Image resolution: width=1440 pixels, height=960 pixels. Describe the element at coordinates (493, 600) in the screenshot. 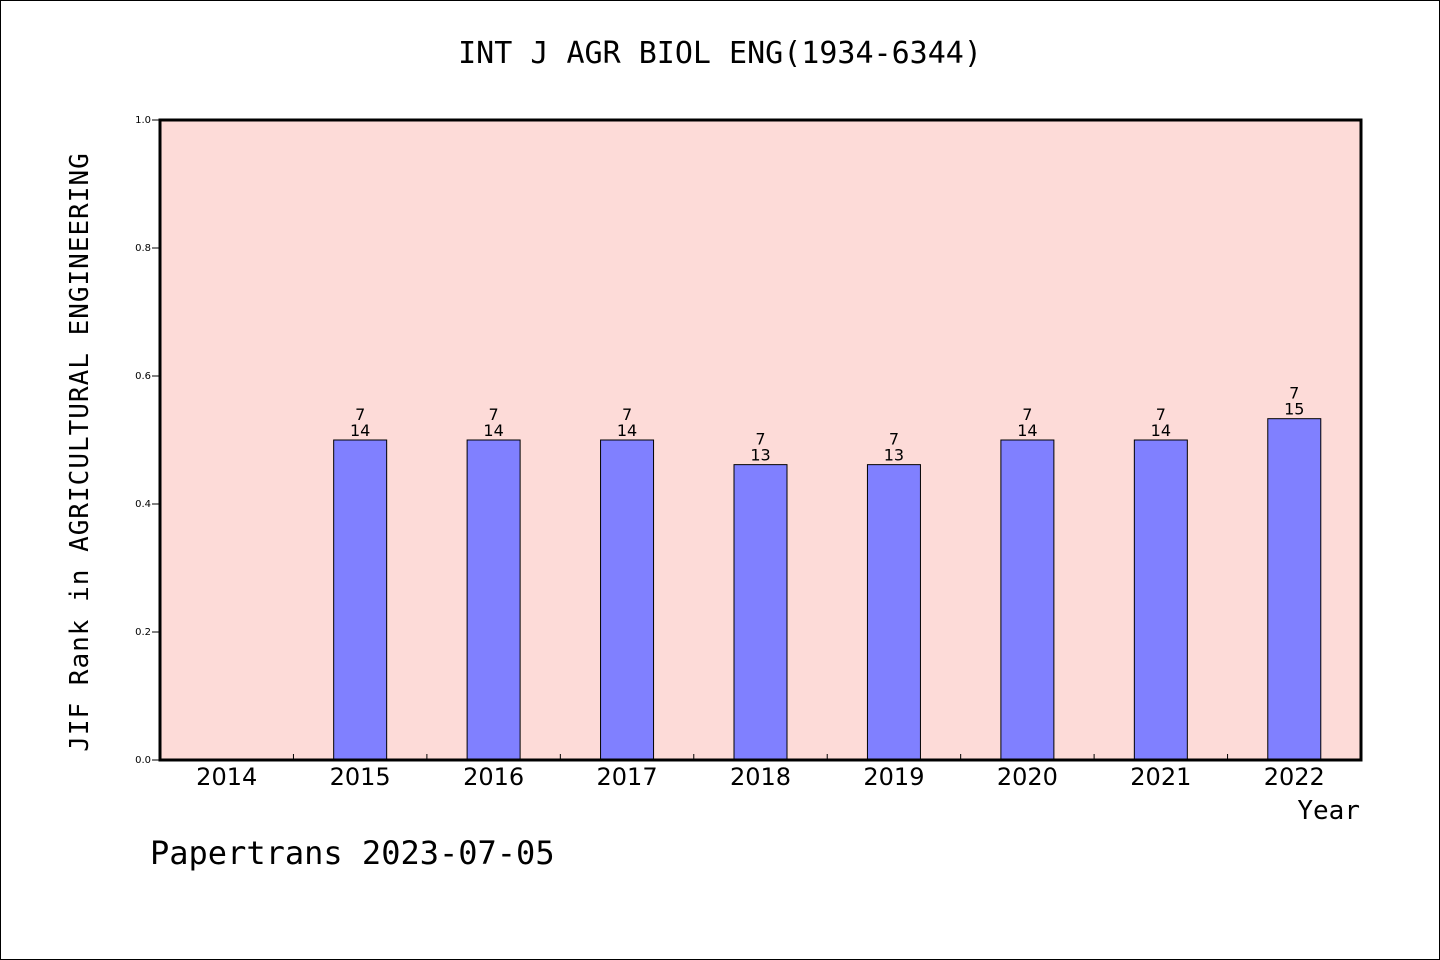

I see `bar-2016` at that location.